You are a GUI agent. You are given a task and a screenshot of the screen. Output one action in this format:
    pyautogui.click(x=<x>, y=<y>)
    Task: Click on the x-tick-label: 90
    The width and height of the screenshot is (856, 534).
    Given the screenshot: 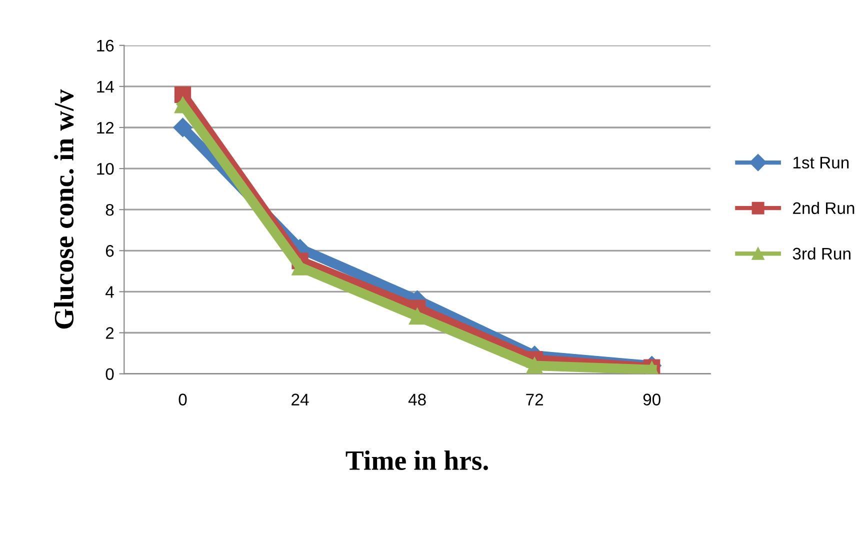 What is the action you would take?
    pyautogui.click(x=651, y=400)
    